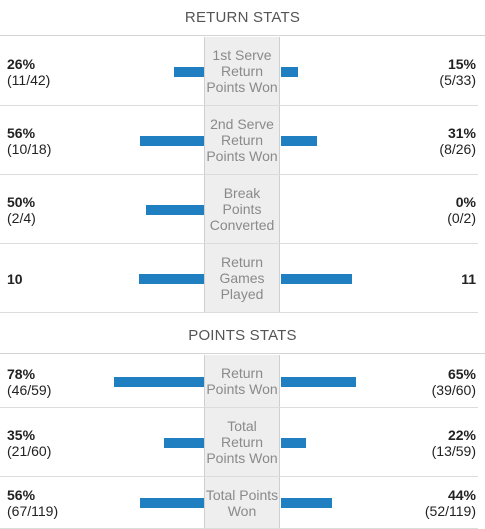  I want to click on stat-label: 1st Serve Return Points Won, so click(242, 71).